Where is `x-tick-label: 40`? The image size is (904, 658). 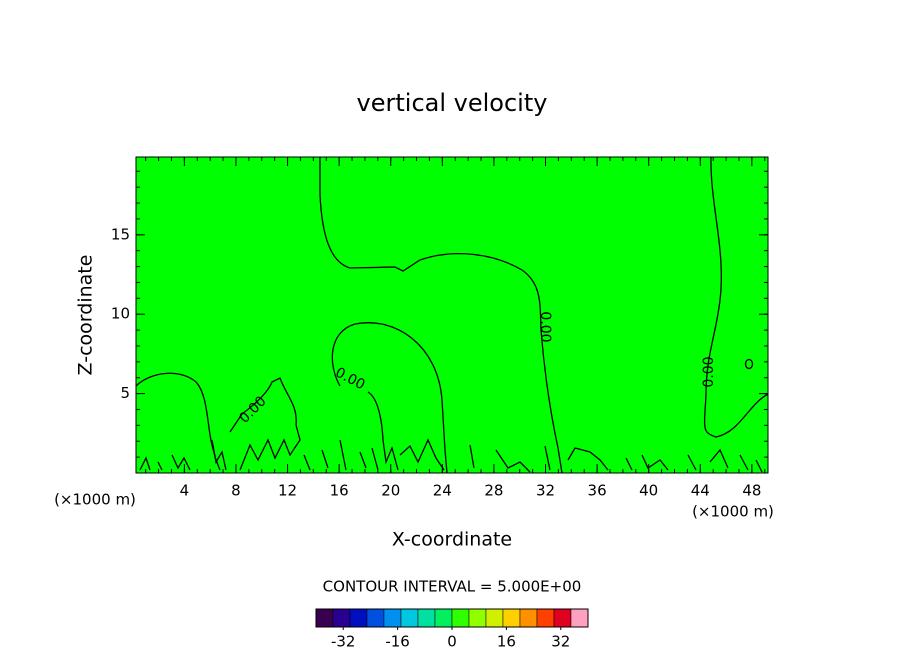
x-tick-label: 40 is located at coordinates (648, 491).